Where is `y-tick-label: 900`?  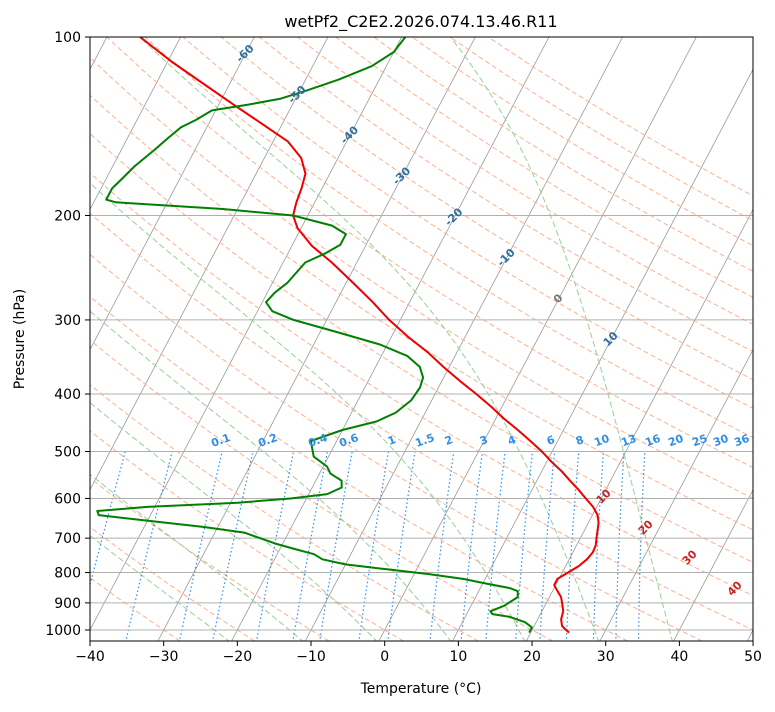 y-tick-label: 900 is located at coordinates (67, 604).